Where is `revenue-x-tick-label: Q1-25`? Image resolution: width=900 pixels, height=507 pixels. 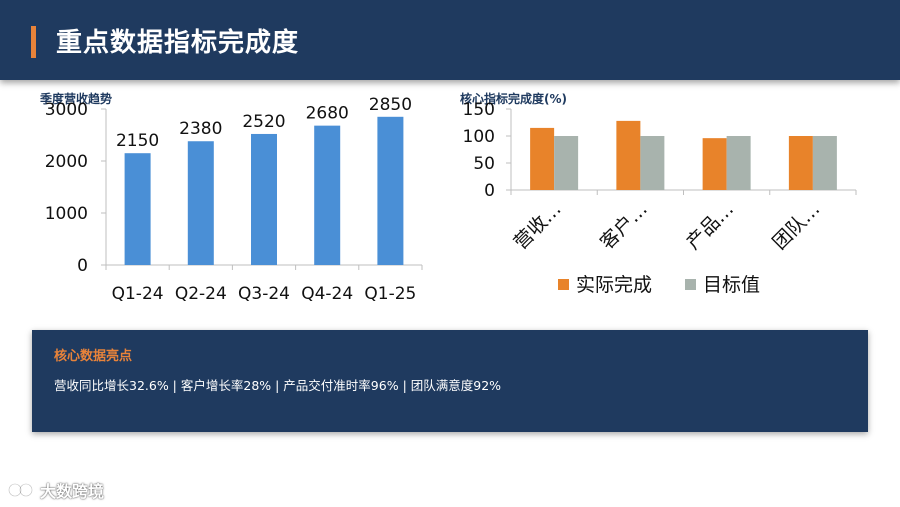 revenue-x-tick-label: Q1-25 is located at coordinates (390, 294).